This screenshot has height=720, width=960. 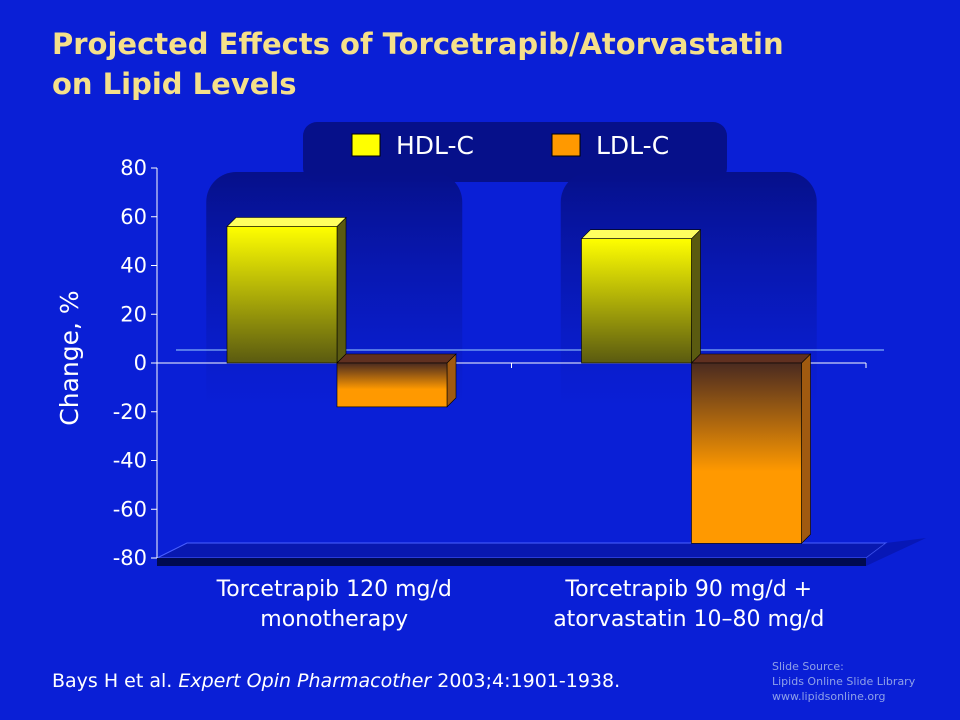 What do you see at coordinates (511, 562) in the screenshot?
I see `floor-front` at bounding box center [511, 562].